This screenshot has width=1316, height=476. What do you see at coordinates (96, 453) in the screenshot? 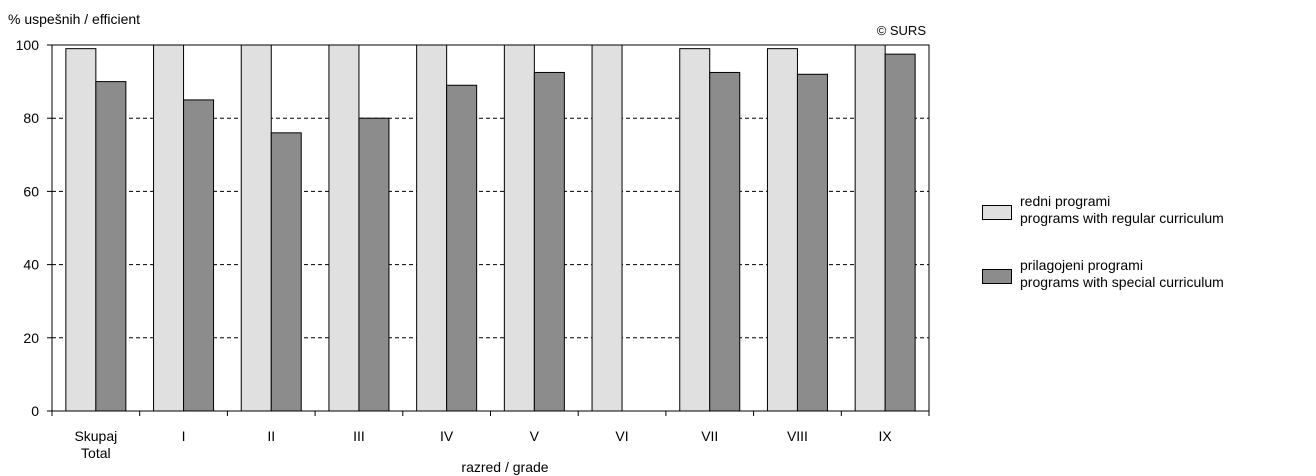
I see `x-tick-label: Total` at bounding box center [96, 453].